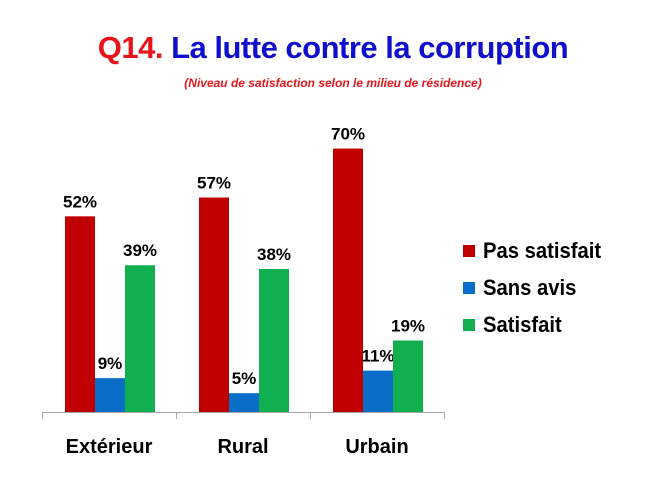 Image resolution: width=666 pixels, height=498 pixels. Describe the element at coordinates (365, 47) in the screenshot. I see `title-main: La lutte contre la corruption` at that location.